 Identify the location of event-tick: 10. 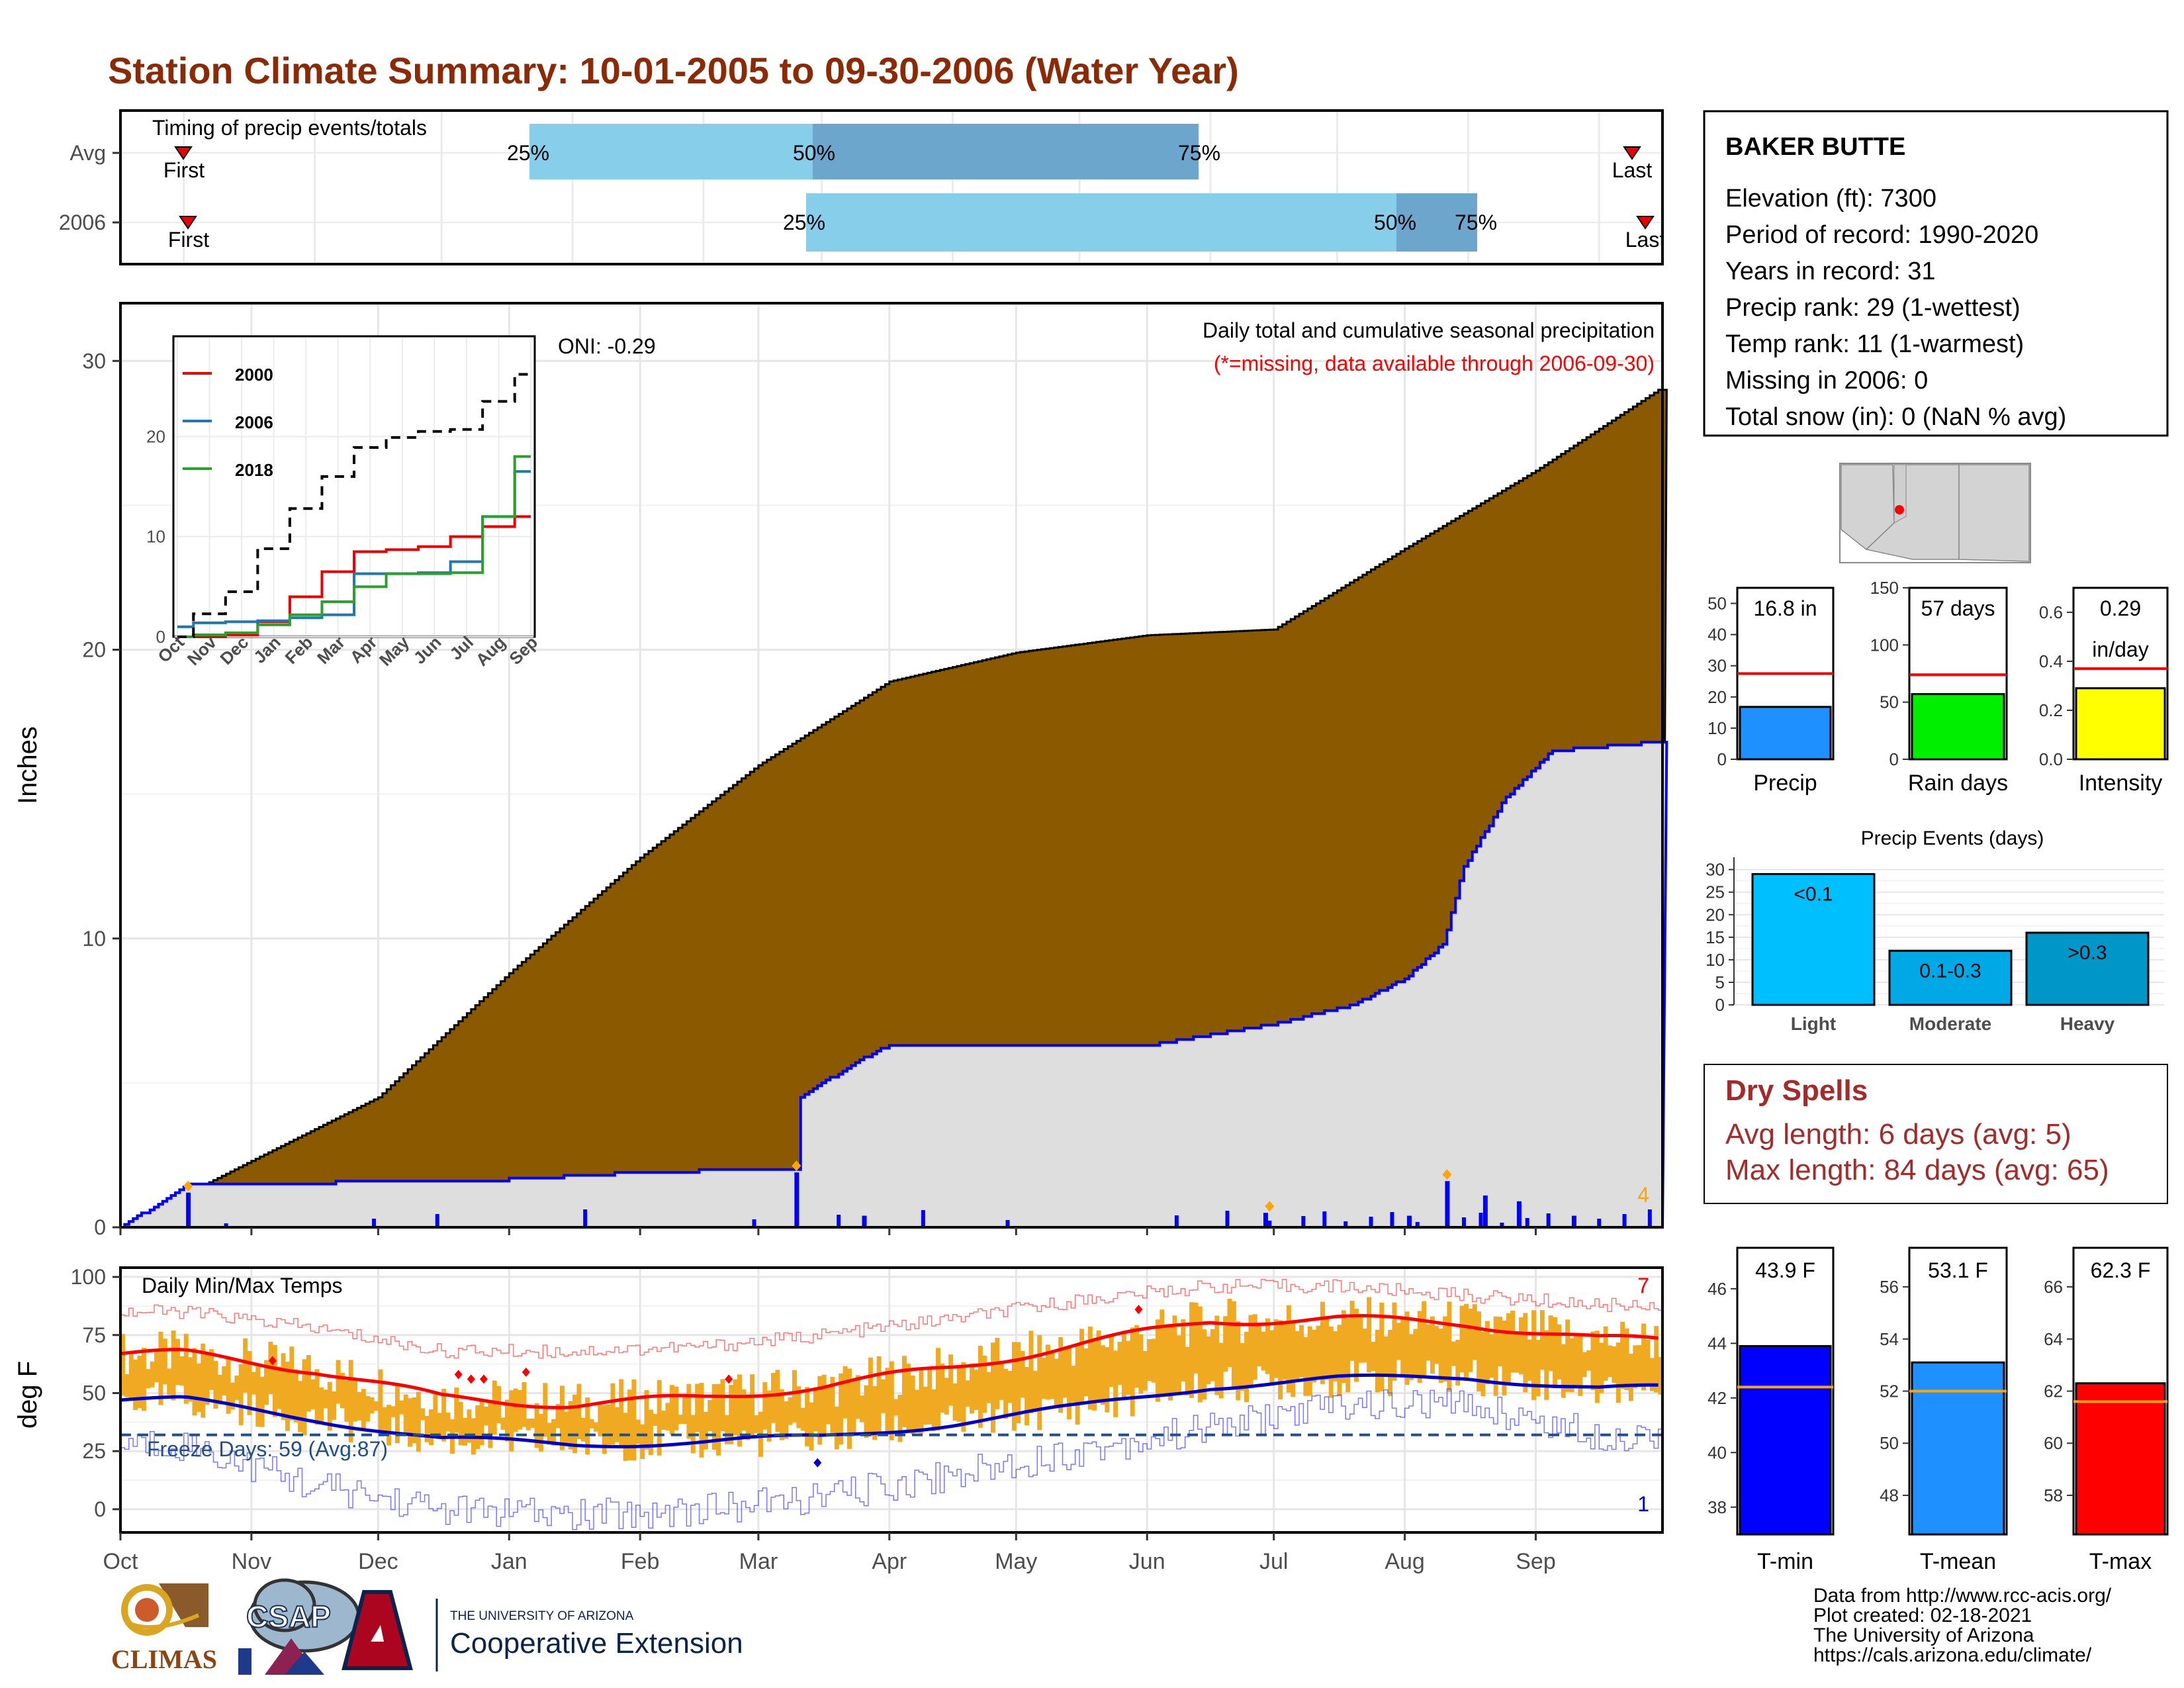
(1715, 960).